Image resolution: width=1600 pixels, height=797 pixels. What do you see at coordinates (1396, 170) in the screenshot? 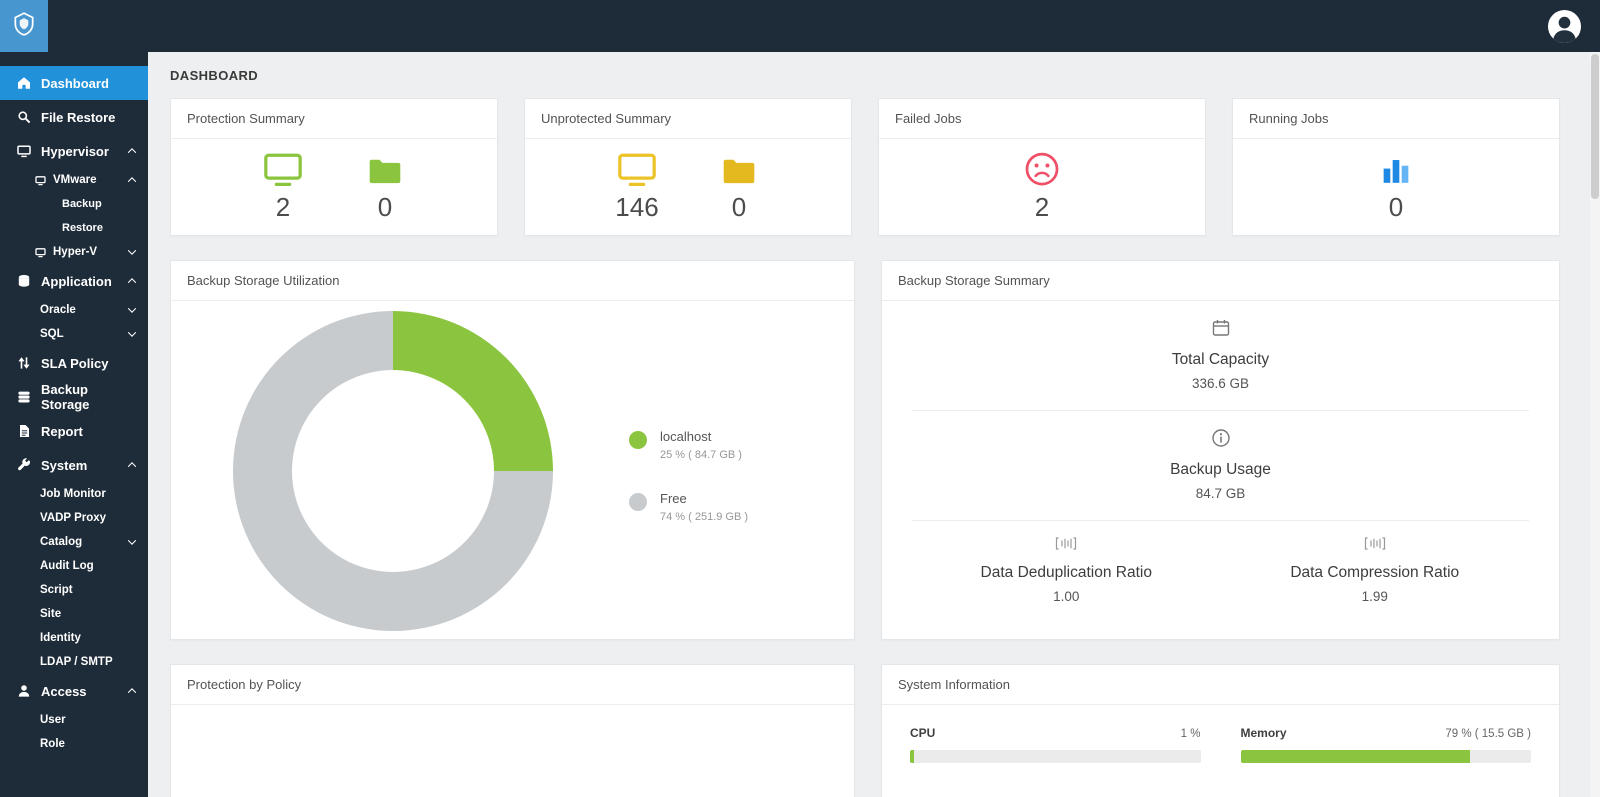
I see `bar-chart-icon` at bounding box center [1396, 170].